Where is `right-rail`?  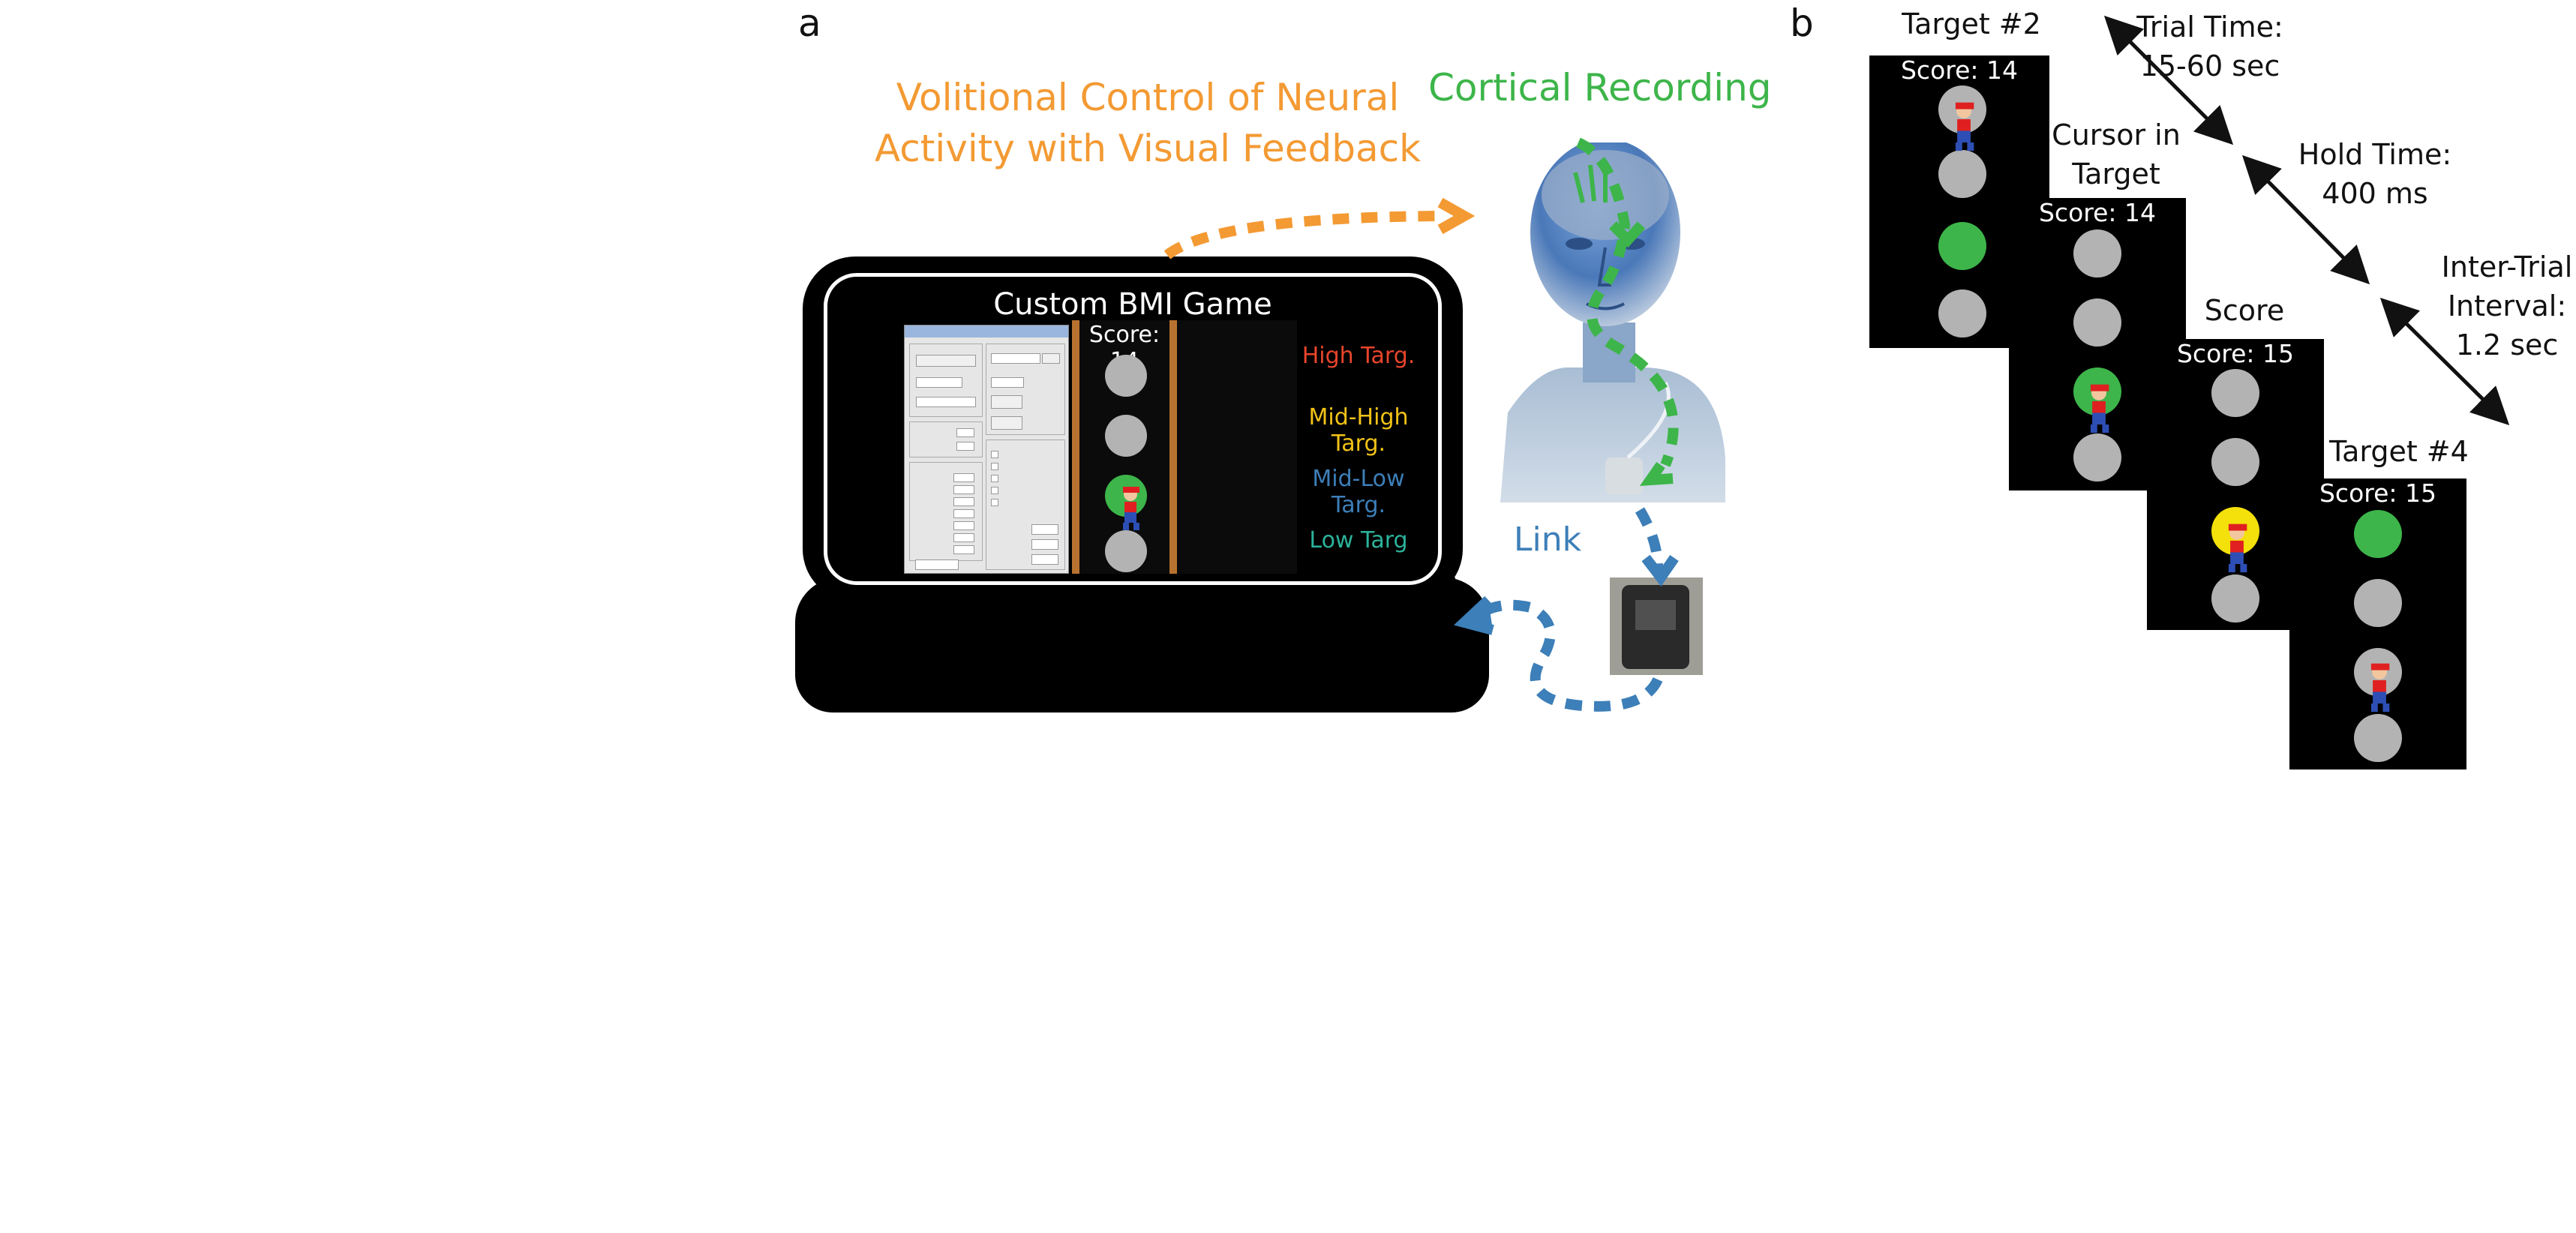
right-rail is located at coordinates (1173, 447).